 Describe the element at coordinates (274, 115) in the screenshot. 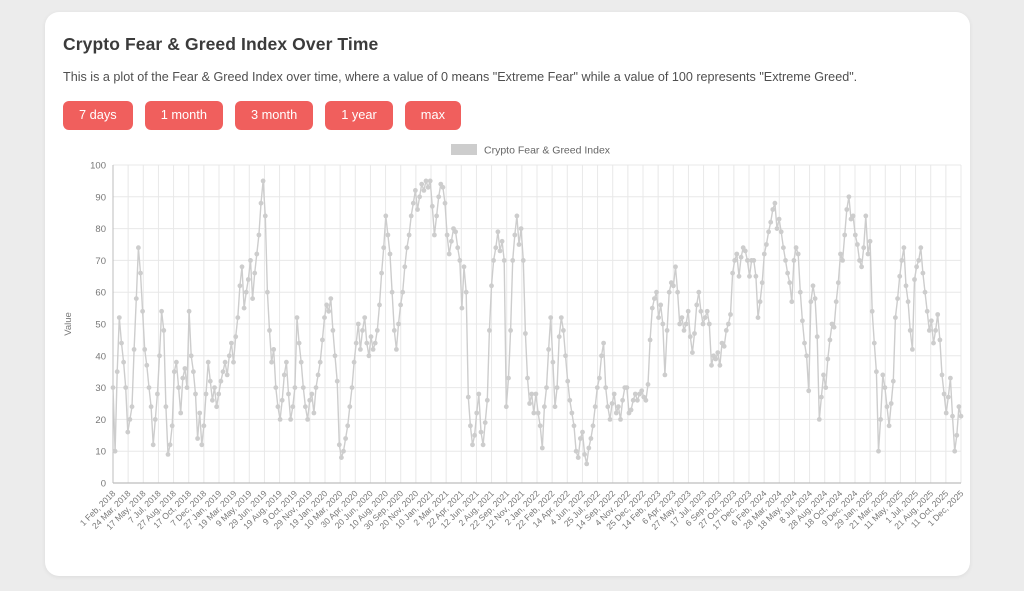

I see `range-button-3-month: 3 month` at that location.